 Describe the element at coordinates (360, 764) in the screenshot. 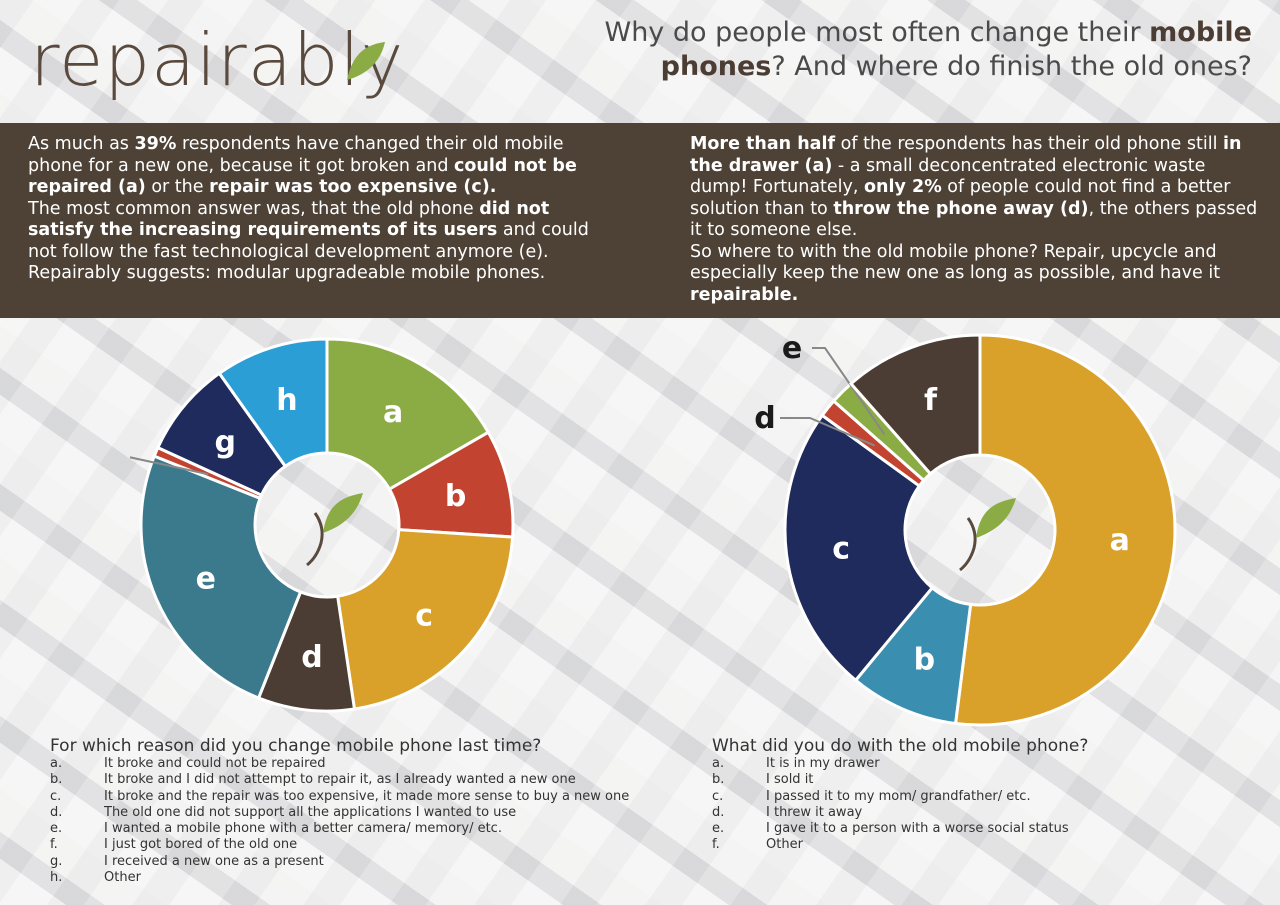

I see `legend-item: a. It broke and could not be repaired` at that location.